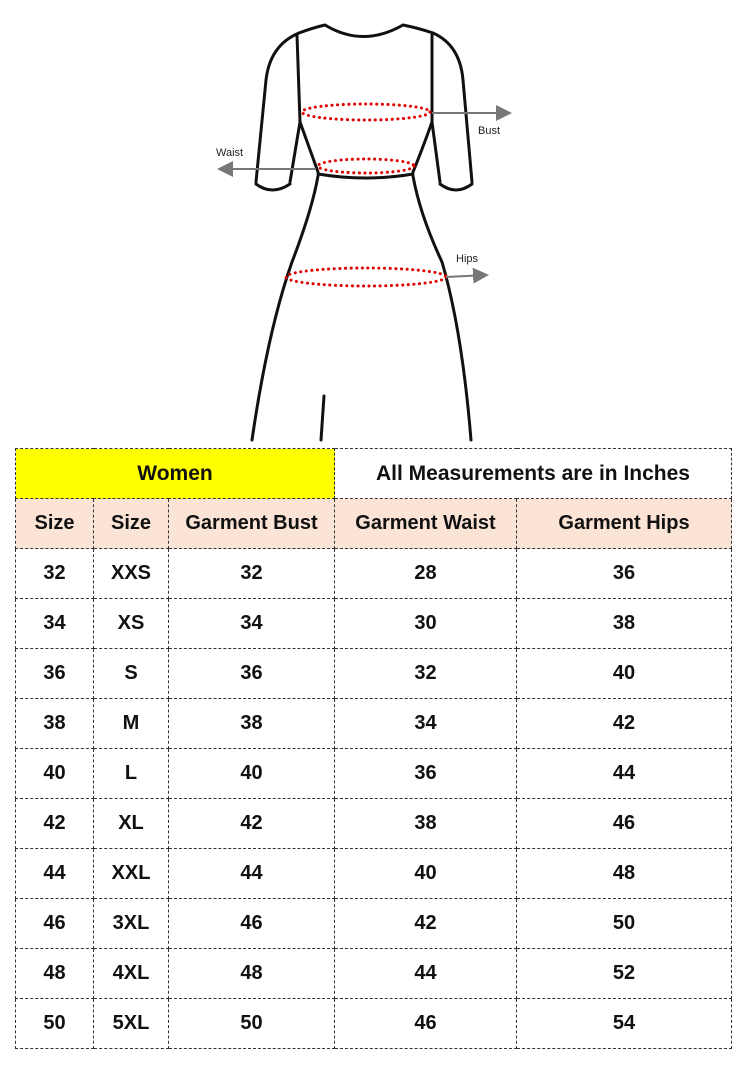 The height and width of the screenshot is (1080, 746). I want to click on table-row: 44 XXL 44 40 48, so click(373, 873).